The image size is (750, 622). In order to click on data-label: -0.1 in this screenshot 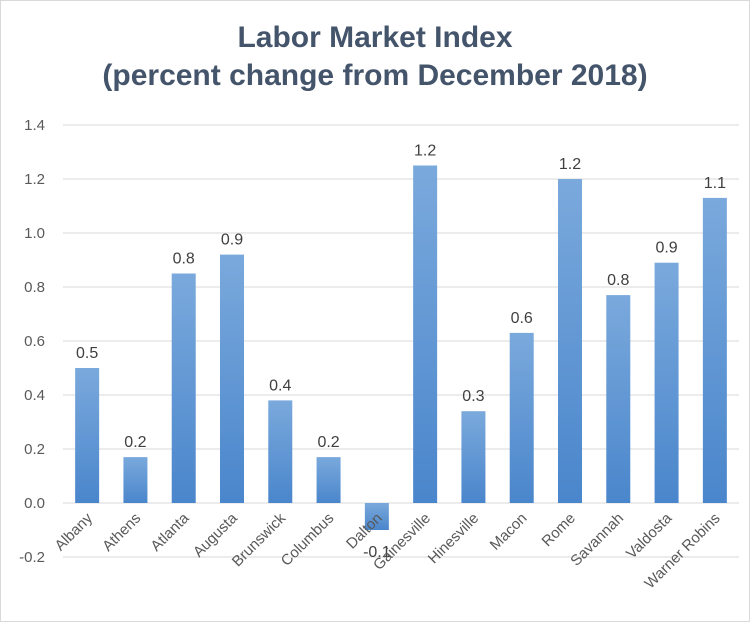, I will do `click(377, 552)`.